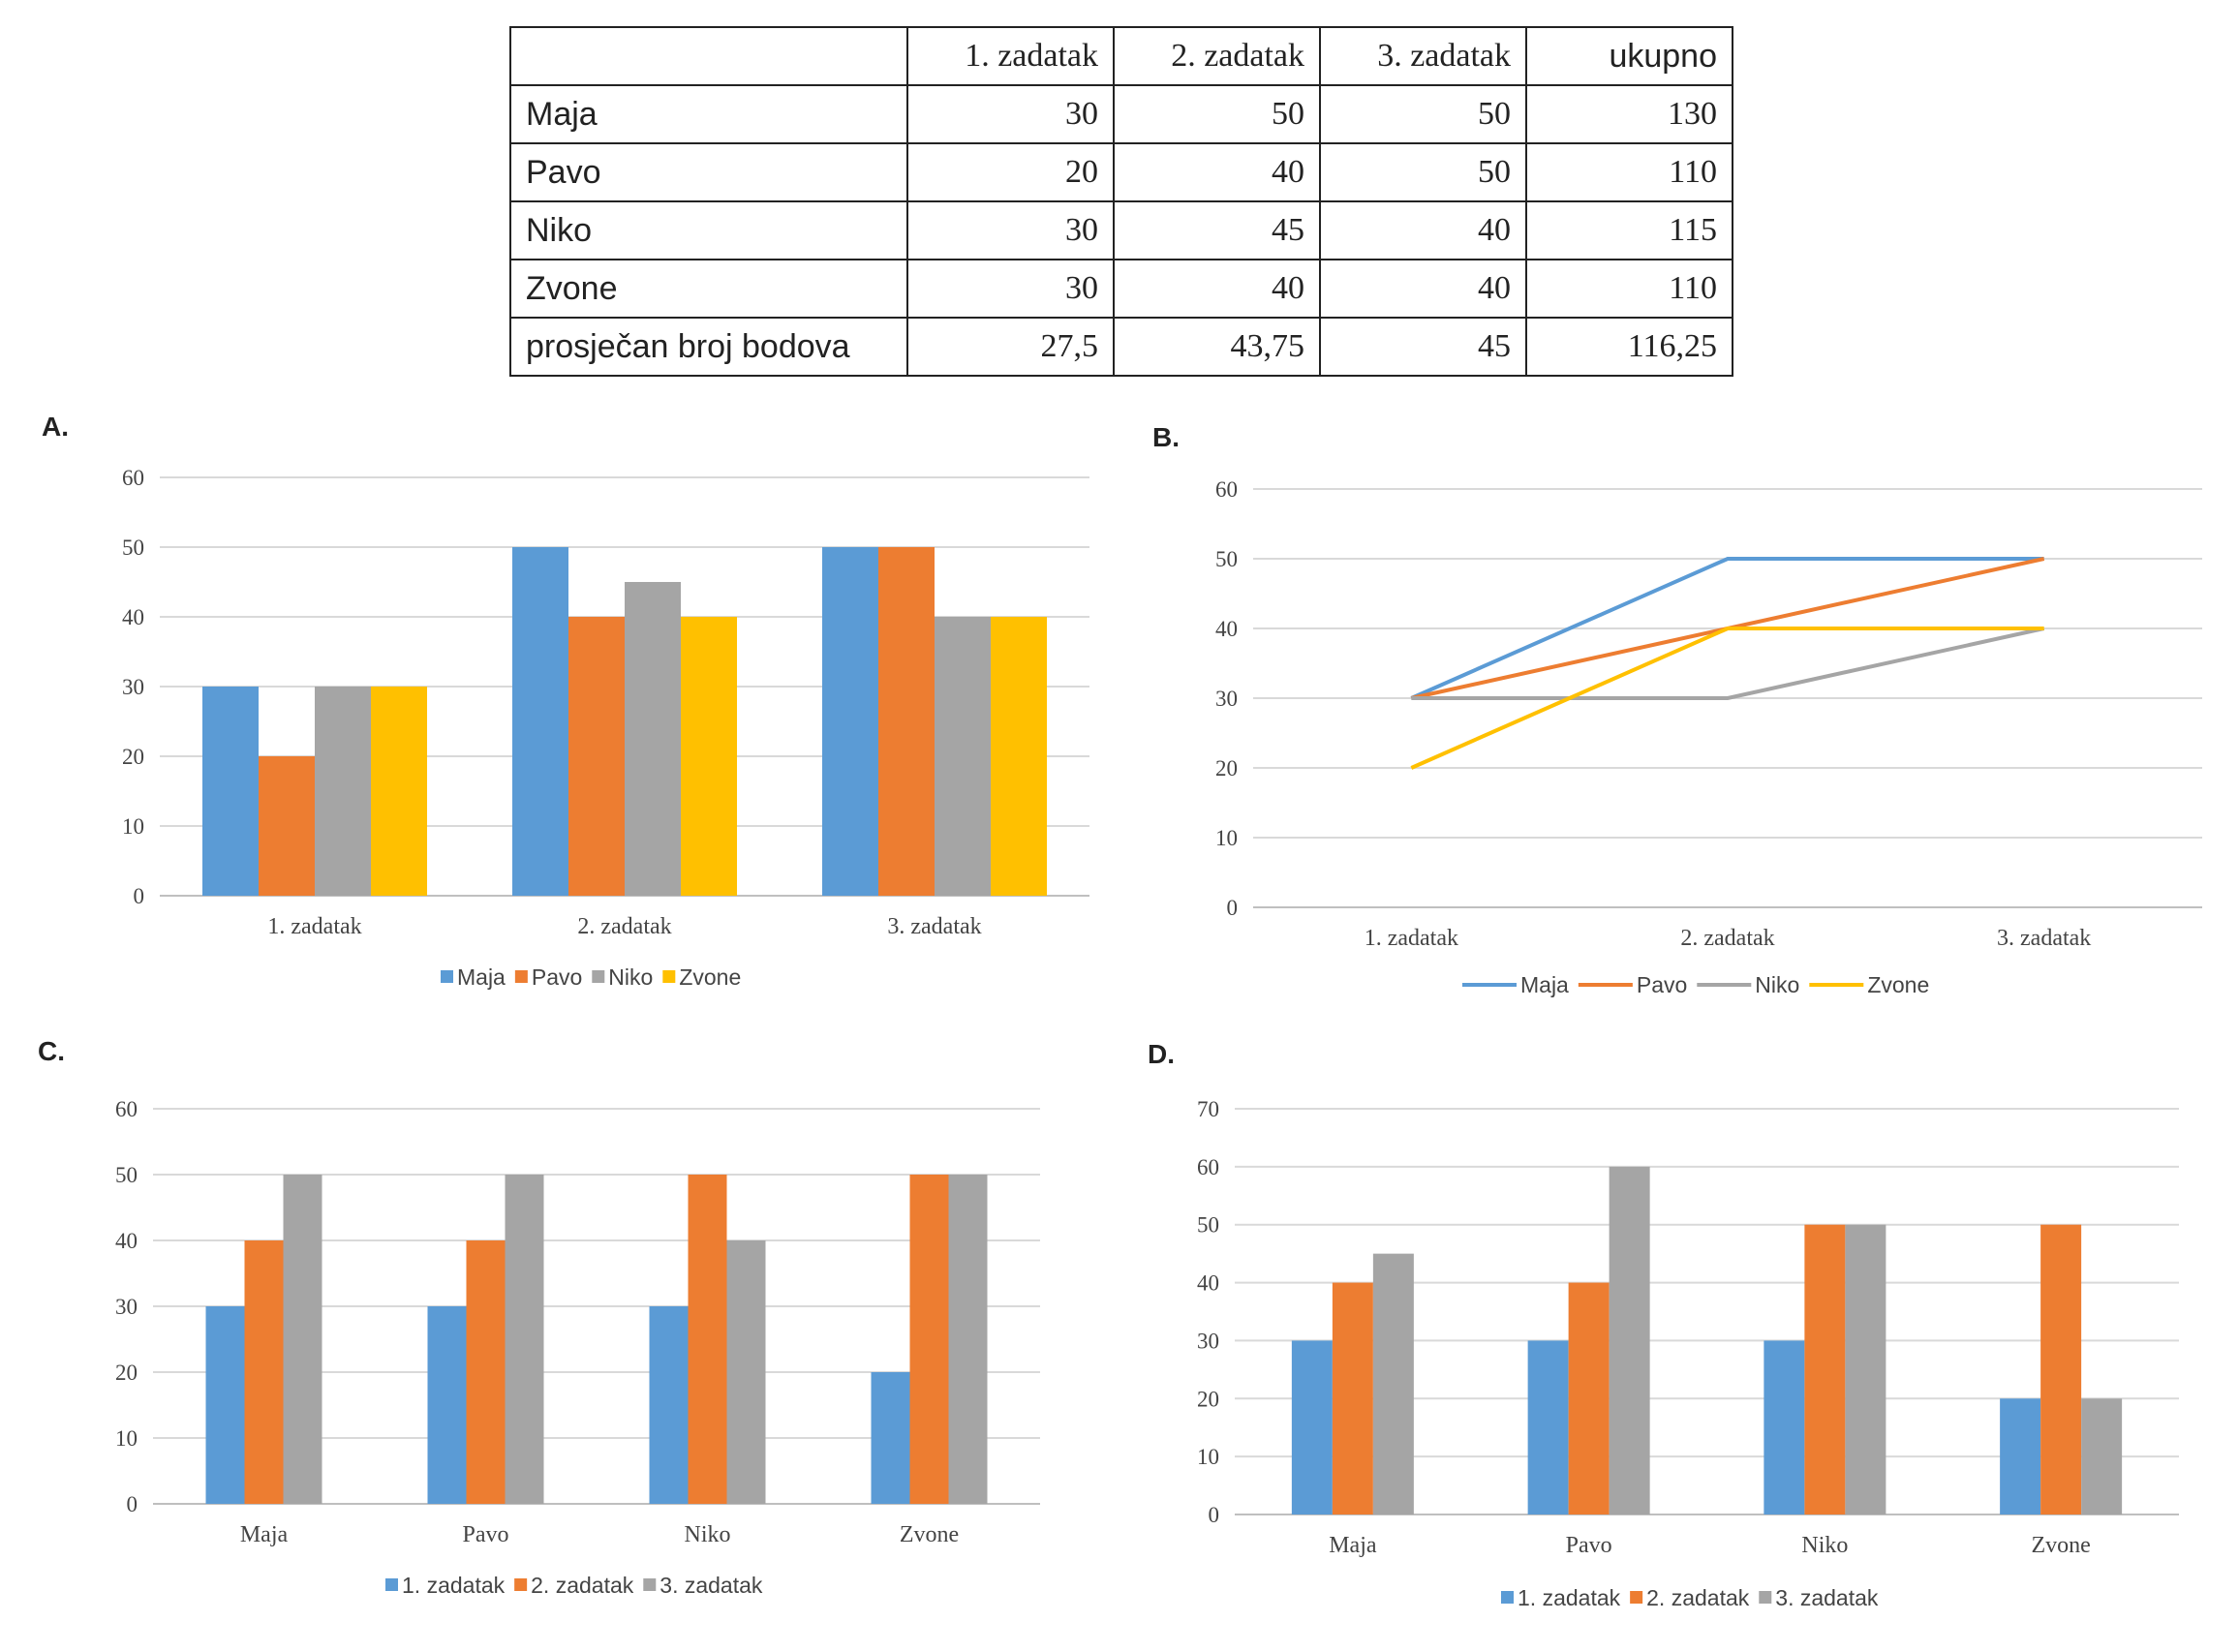  What do you see at coordinates (1629, 56) in the screenshot?
I see `table-header-cell: ukupno` at bounding box center [1629, 56].